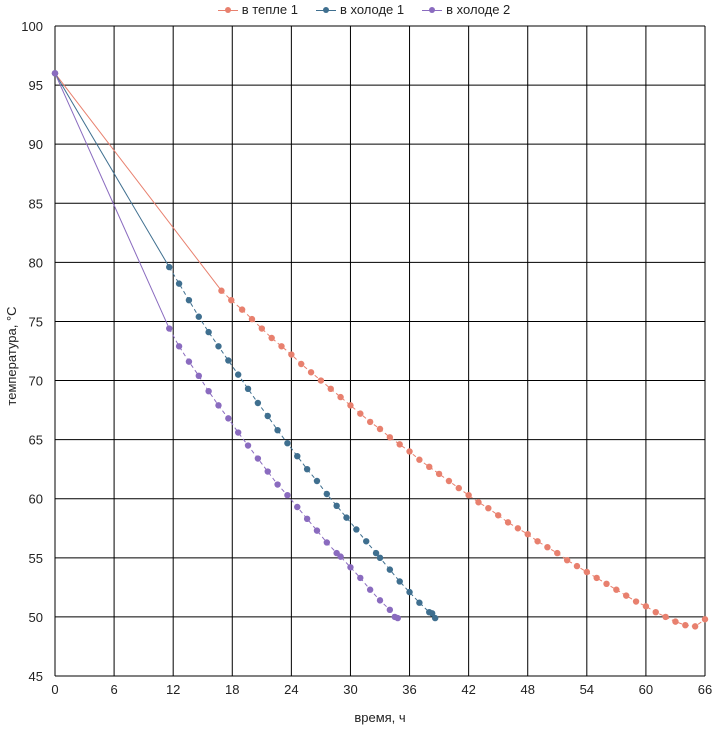  I want to click on x-tick-labels: 0 6 12 18 24 30 36 42 48 54 60 66, so click(381, 689).